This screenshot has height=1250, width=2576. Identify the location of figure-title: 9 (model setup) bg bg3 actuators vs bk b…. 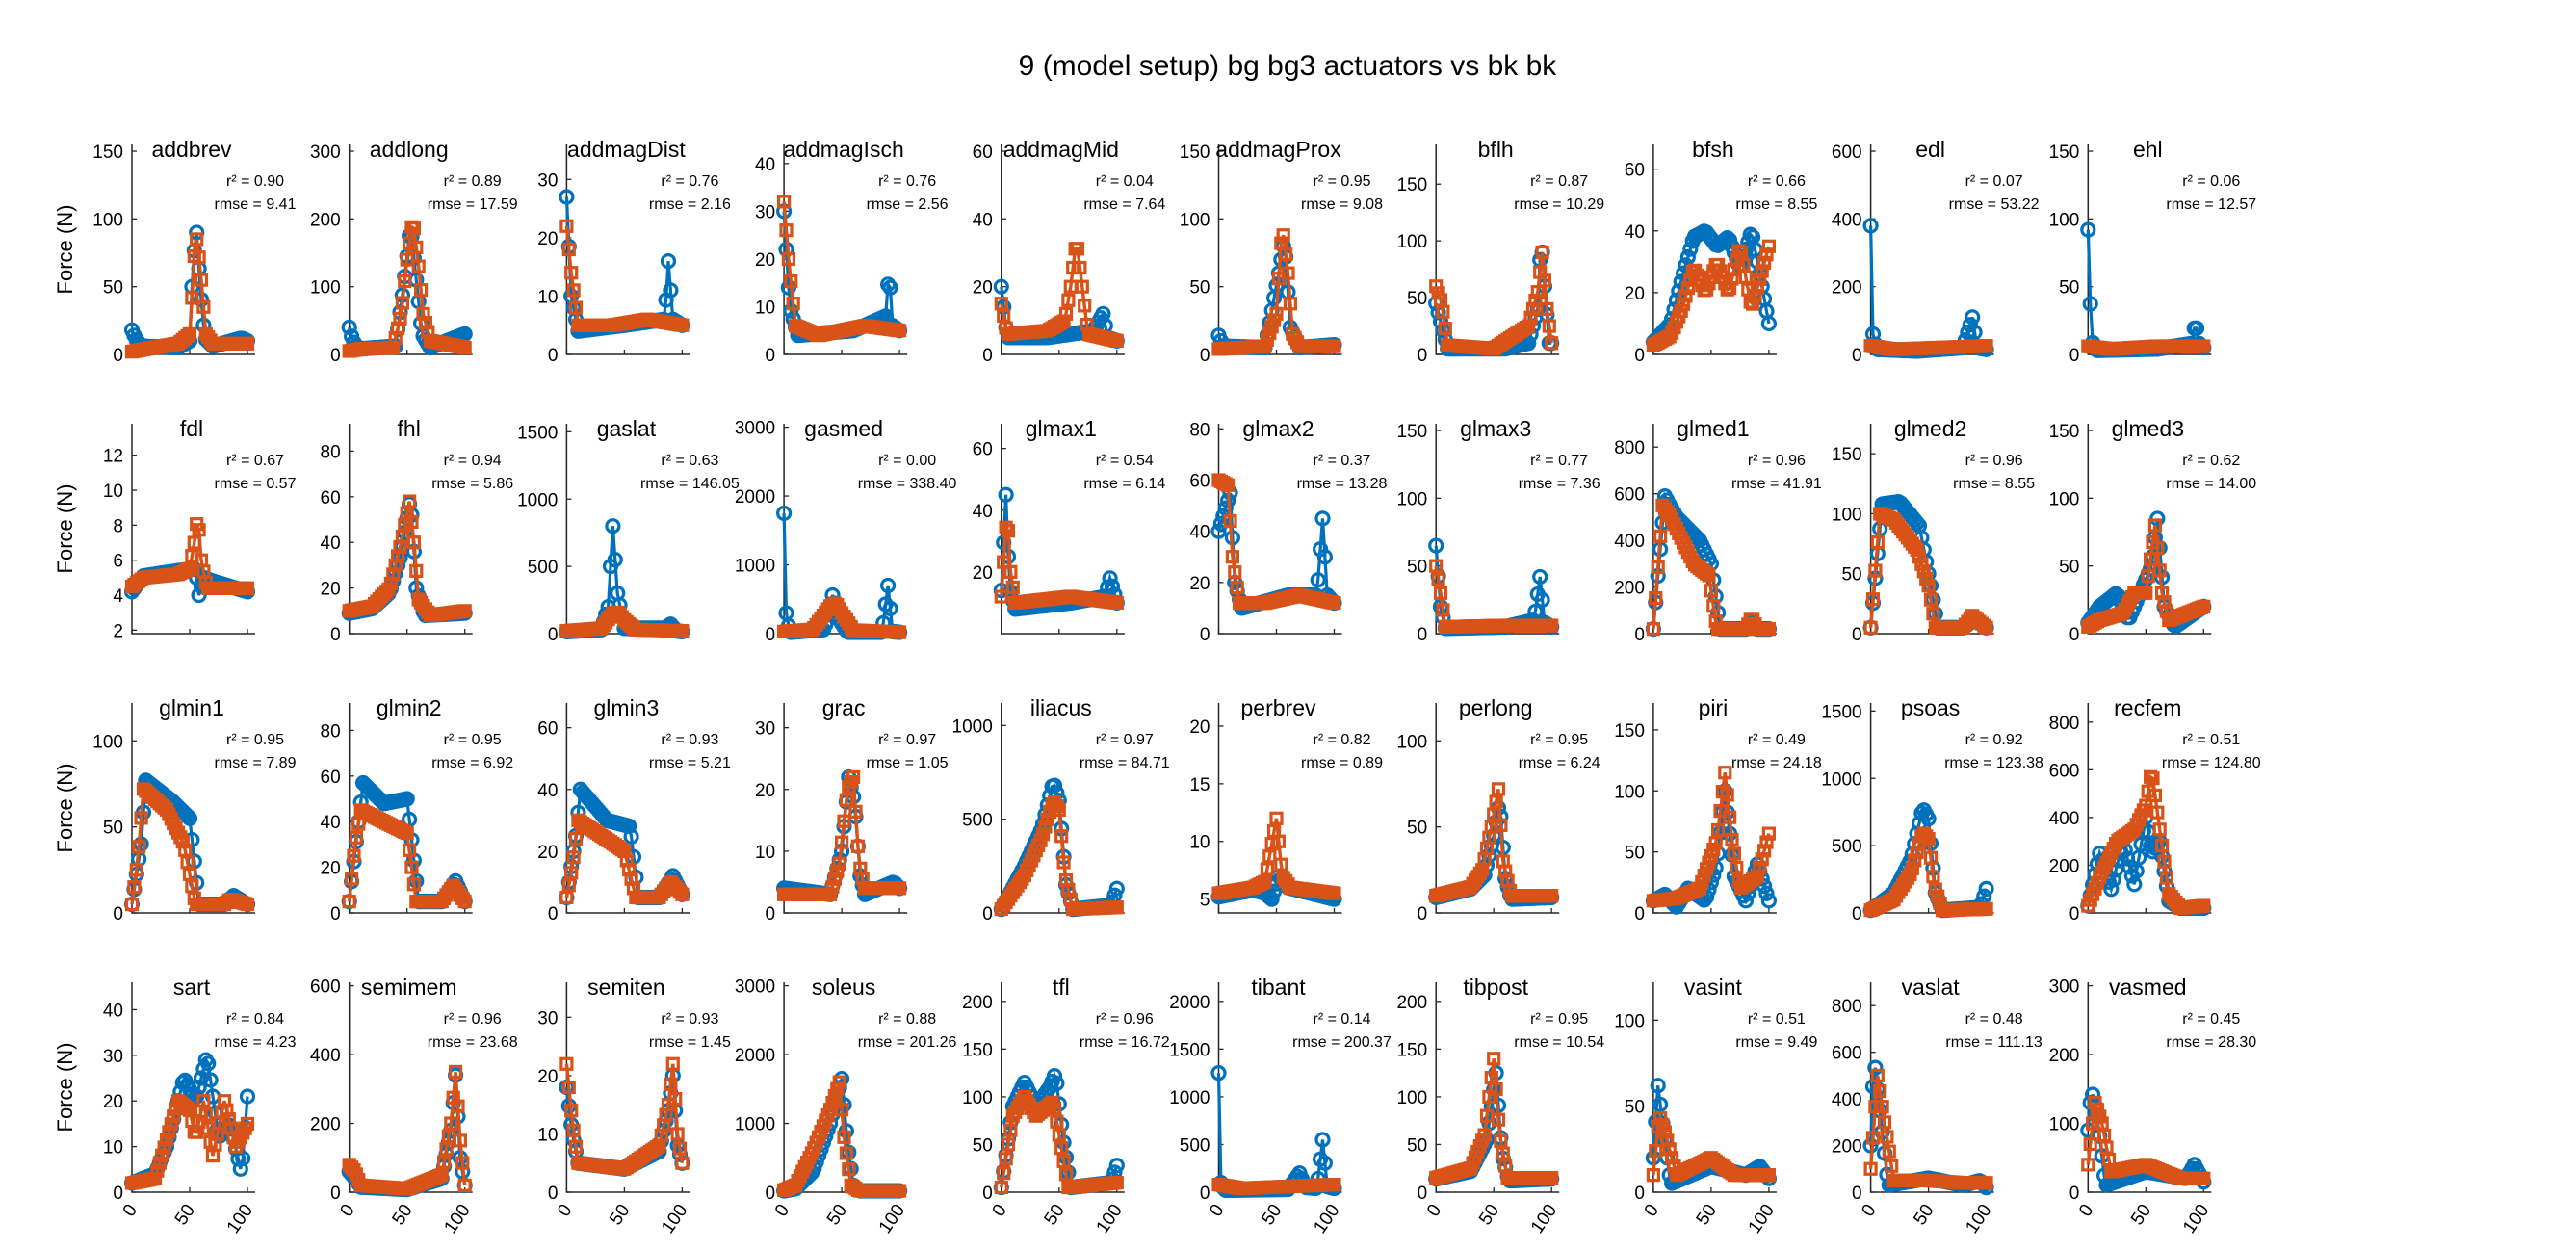
(1288, 66).